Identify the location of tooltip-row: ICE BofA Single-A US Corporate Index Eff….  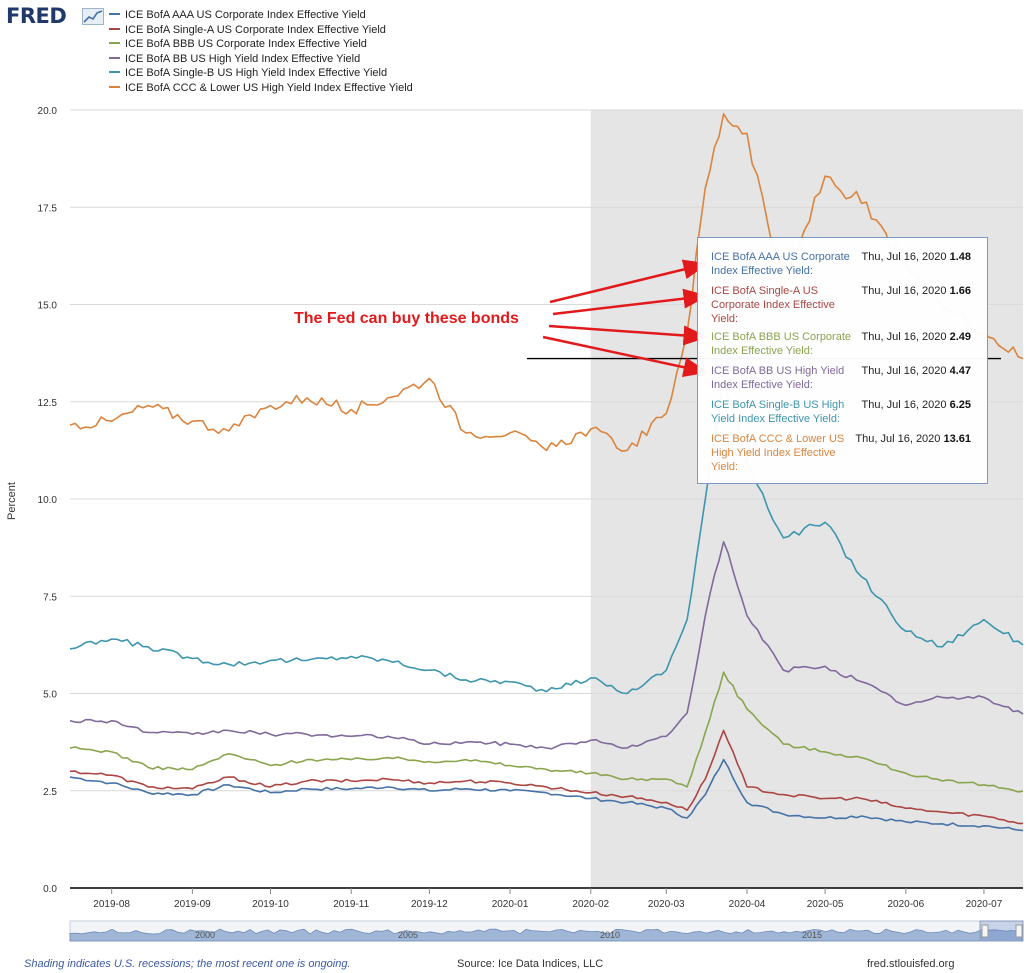
(847, 305).